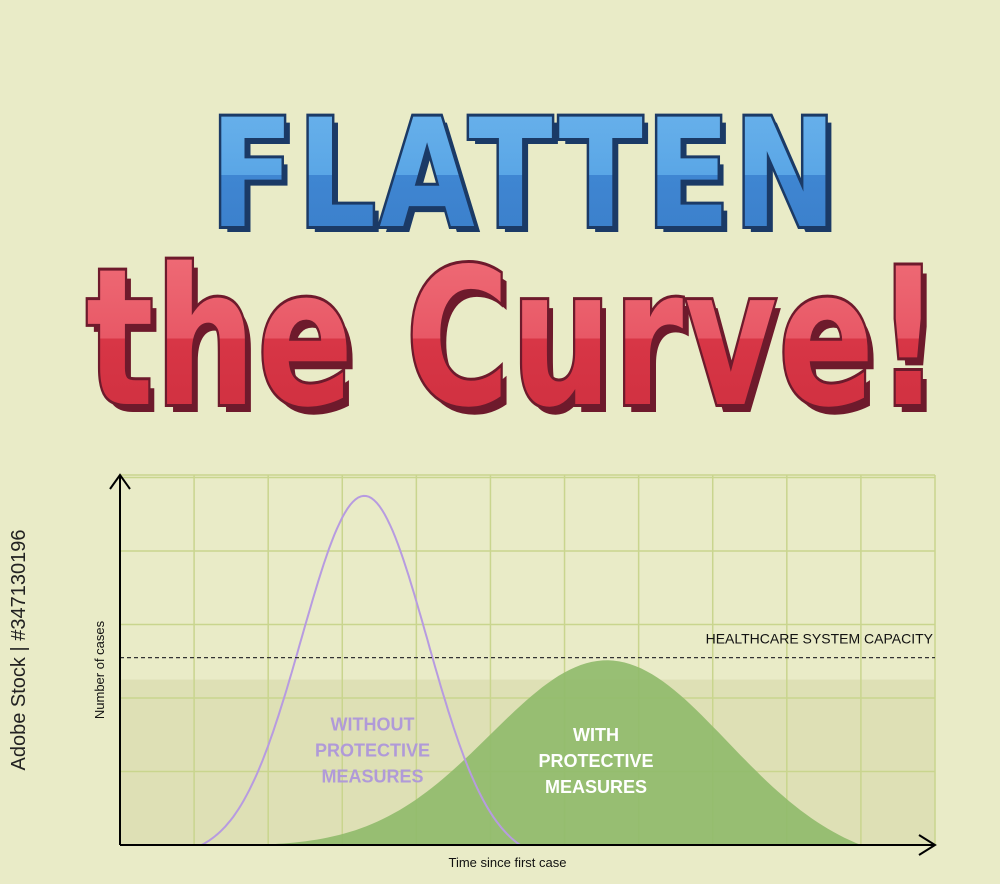  Describe the element at coordinates (99, 669) in the screenshot. I see `y-axis-label: Number of cases` at that location.